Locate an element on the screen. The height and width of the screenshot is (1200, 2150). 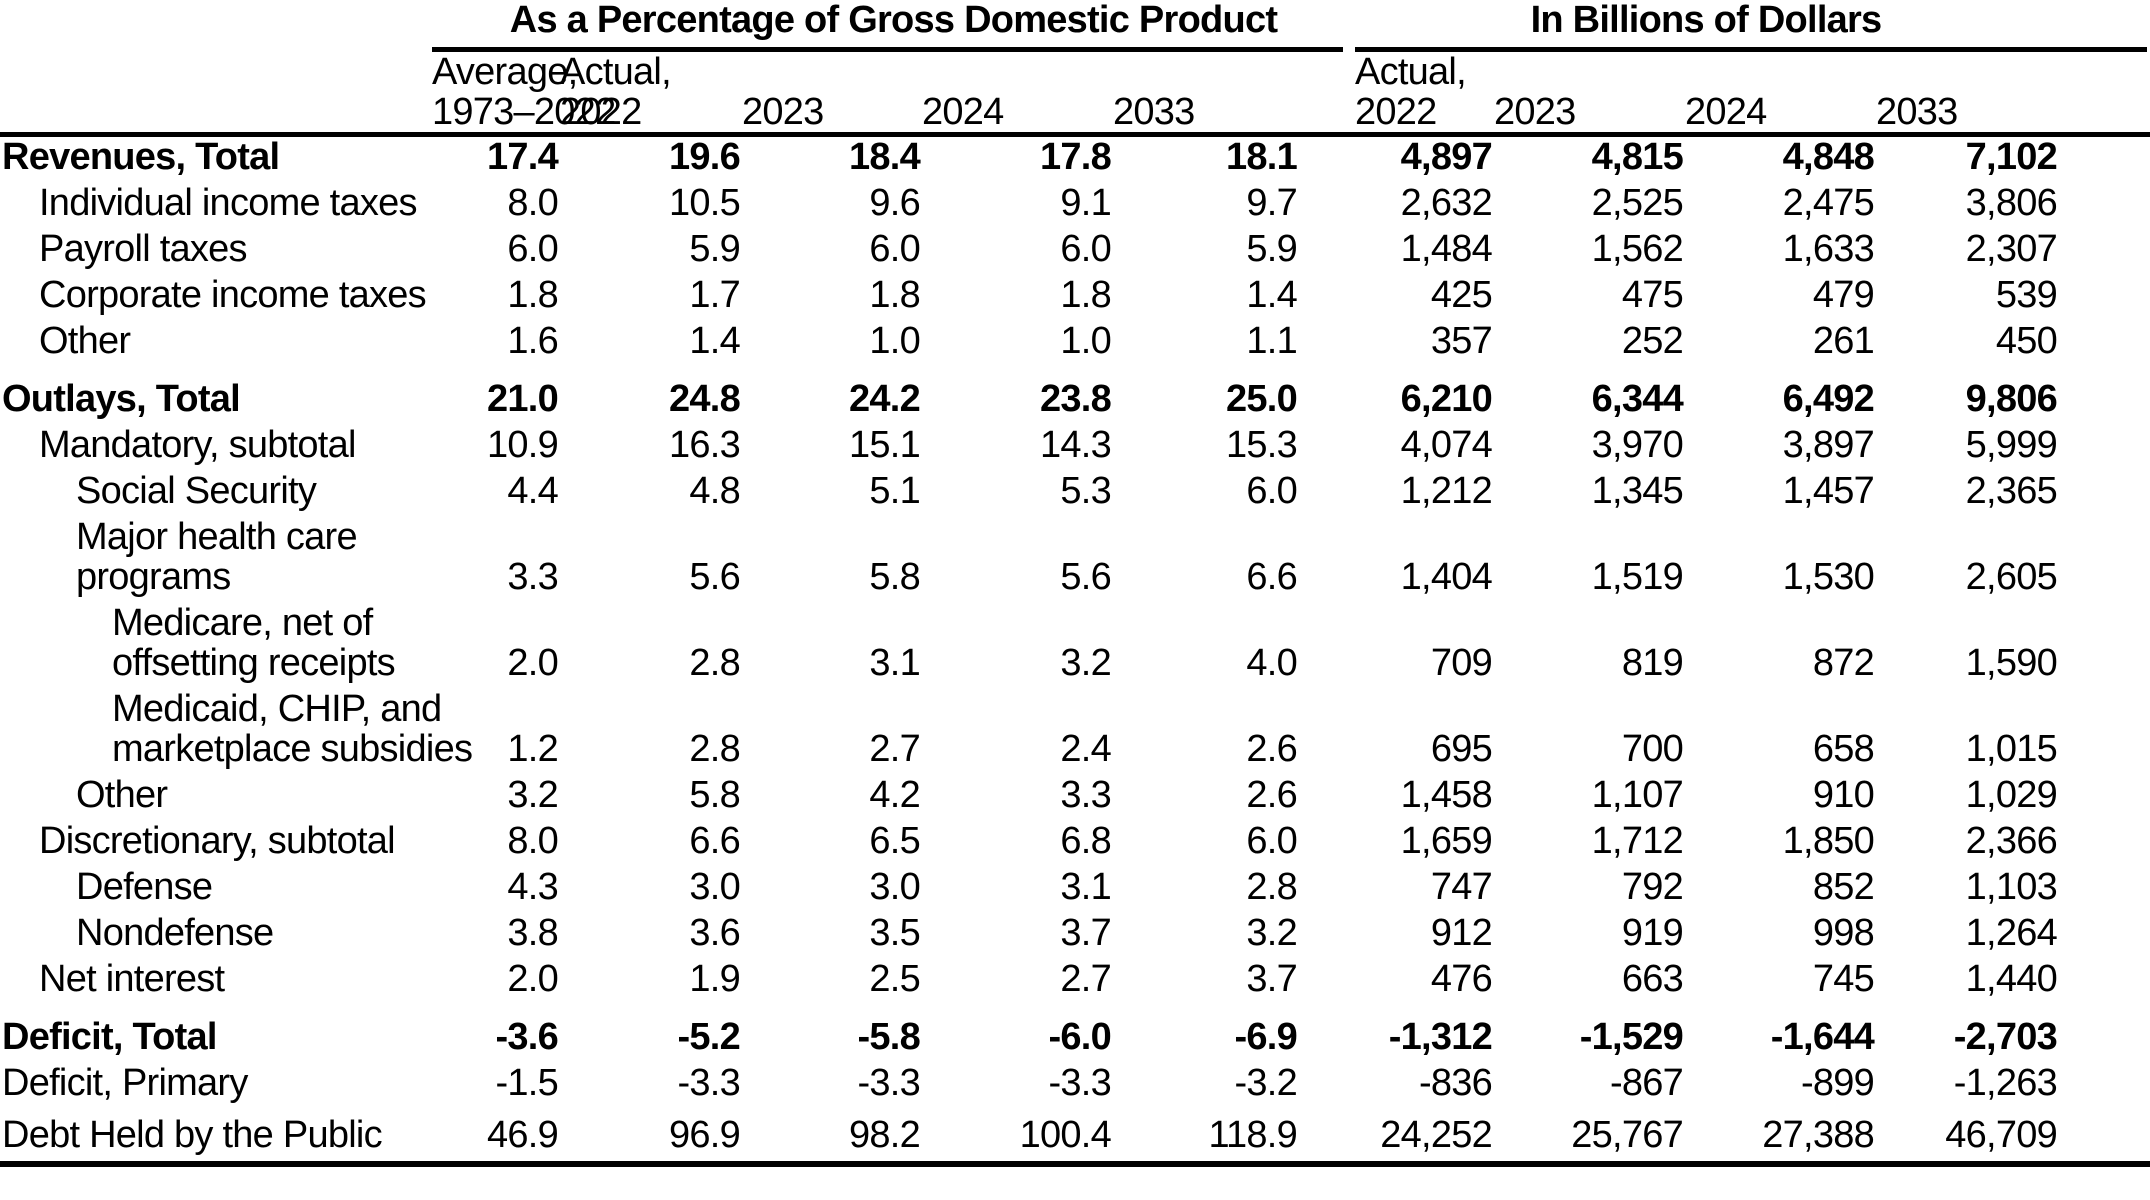
value-cell: 3.5 is located at coordinates (894, 933).